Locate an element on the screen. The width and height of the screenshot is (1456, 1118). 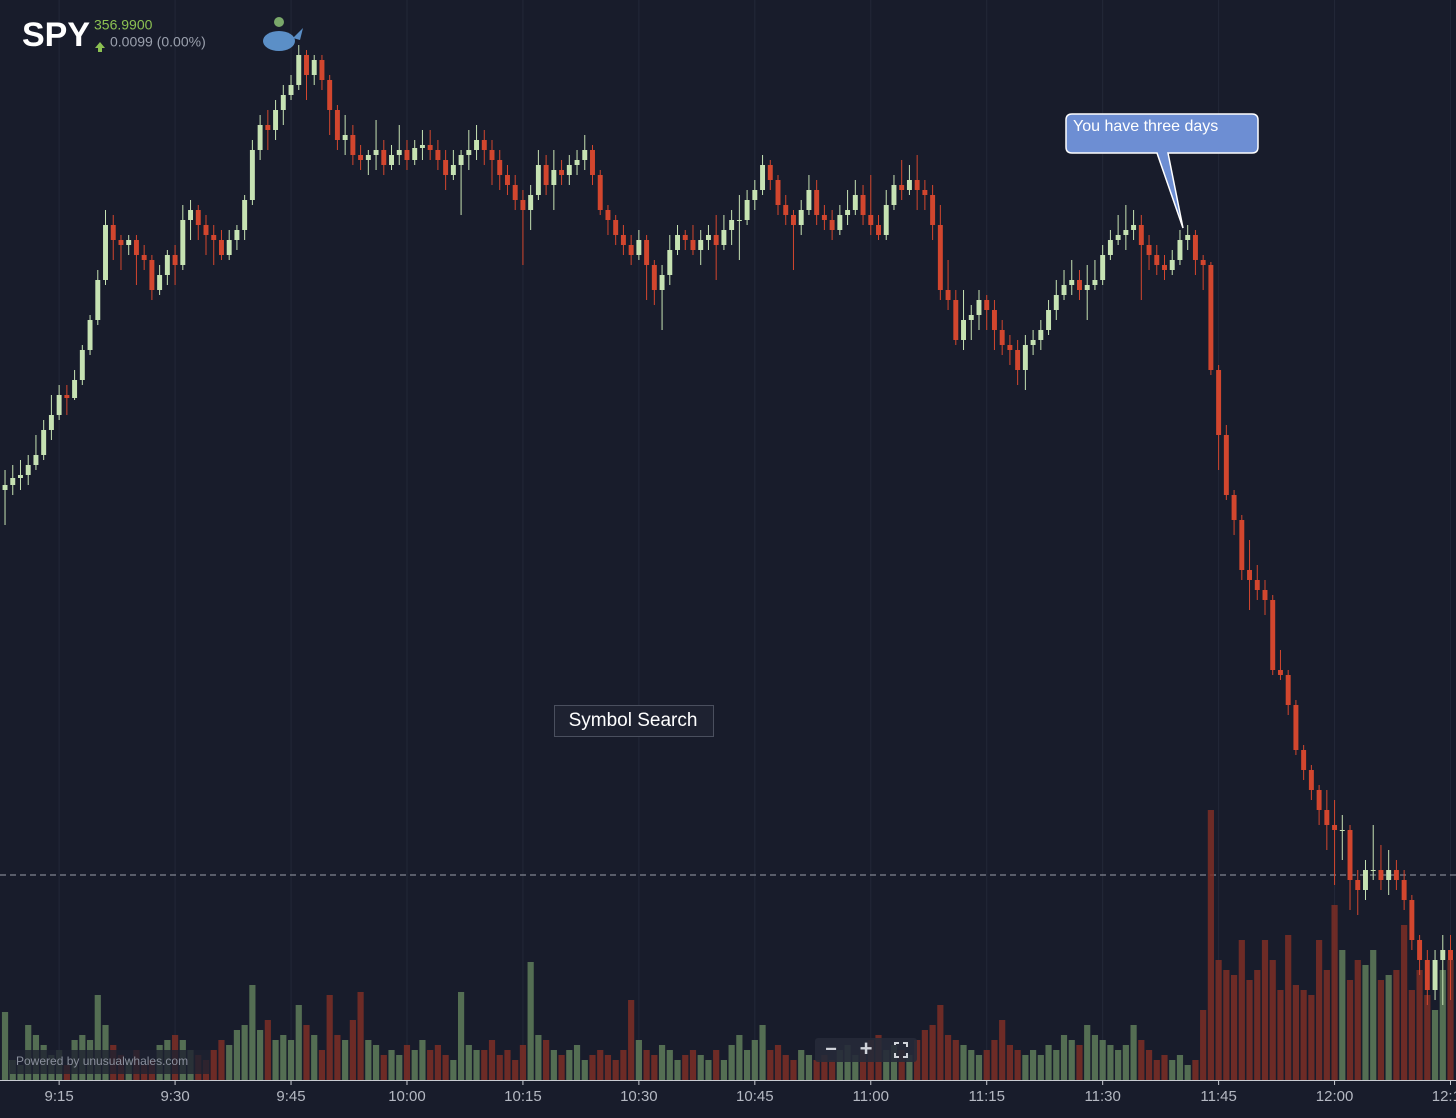
powered-by: Powered by unusualwhales.com is located at coordinates (102, 1061).